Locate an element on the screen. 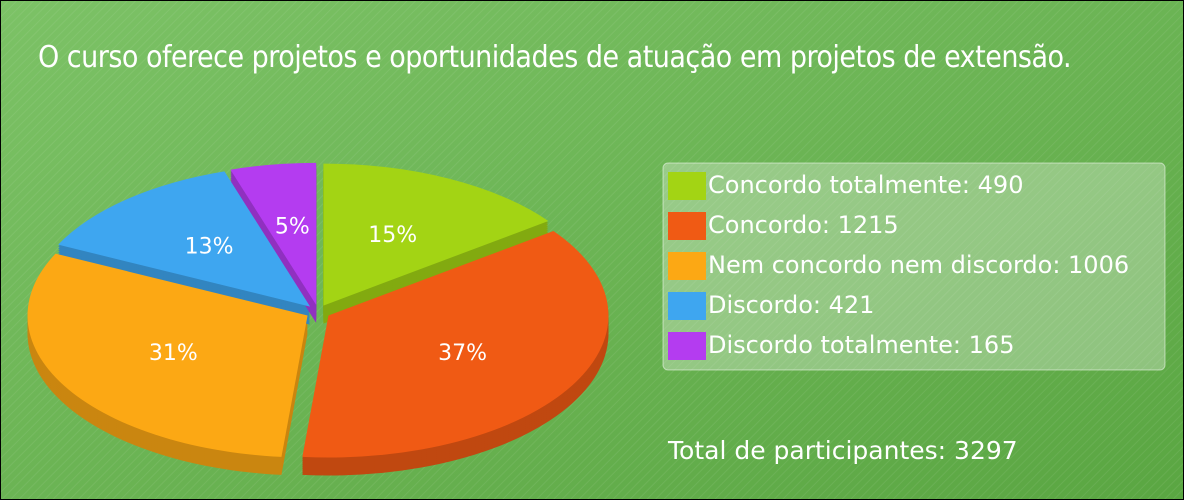 Image resolution: width=1184 pixels, height=500 pixels. legend-label: Nem concordo nem discordo: 1006 is located at coordinates (918, 265).